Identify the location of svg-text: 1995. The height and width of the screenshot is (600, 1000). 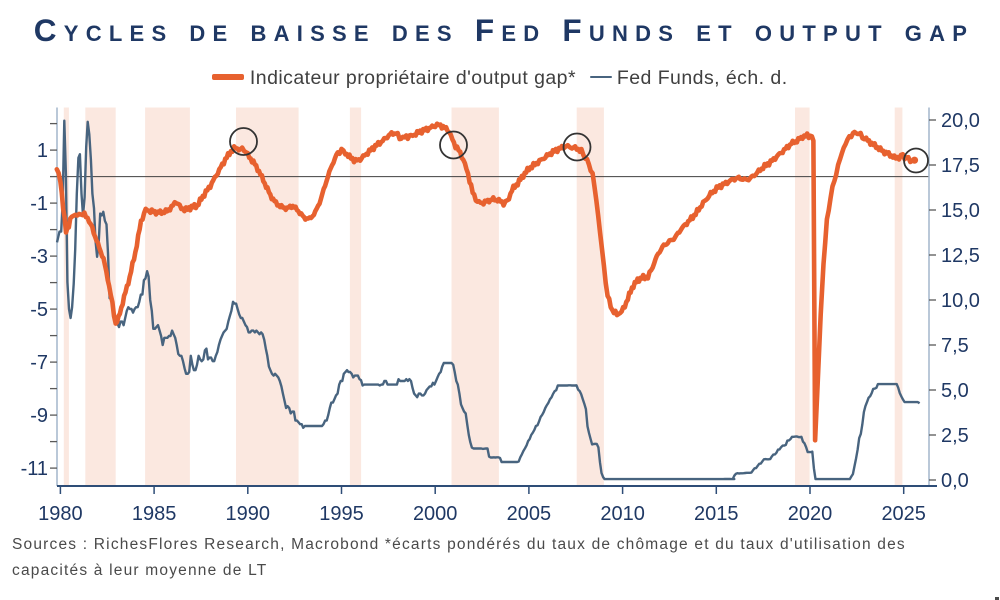
(341, 514).